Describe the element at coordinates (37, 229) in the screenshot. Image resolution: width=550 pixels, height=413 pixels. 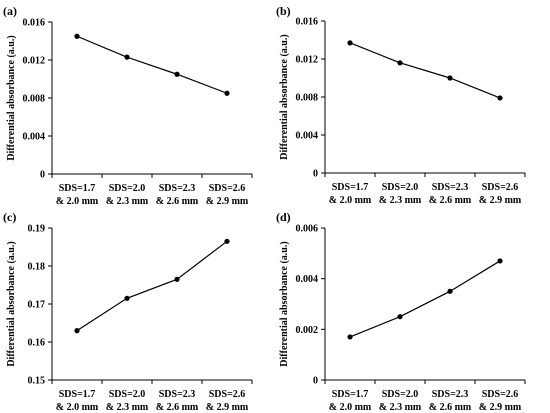
I see `y-tick-label: 0.19` at that location.